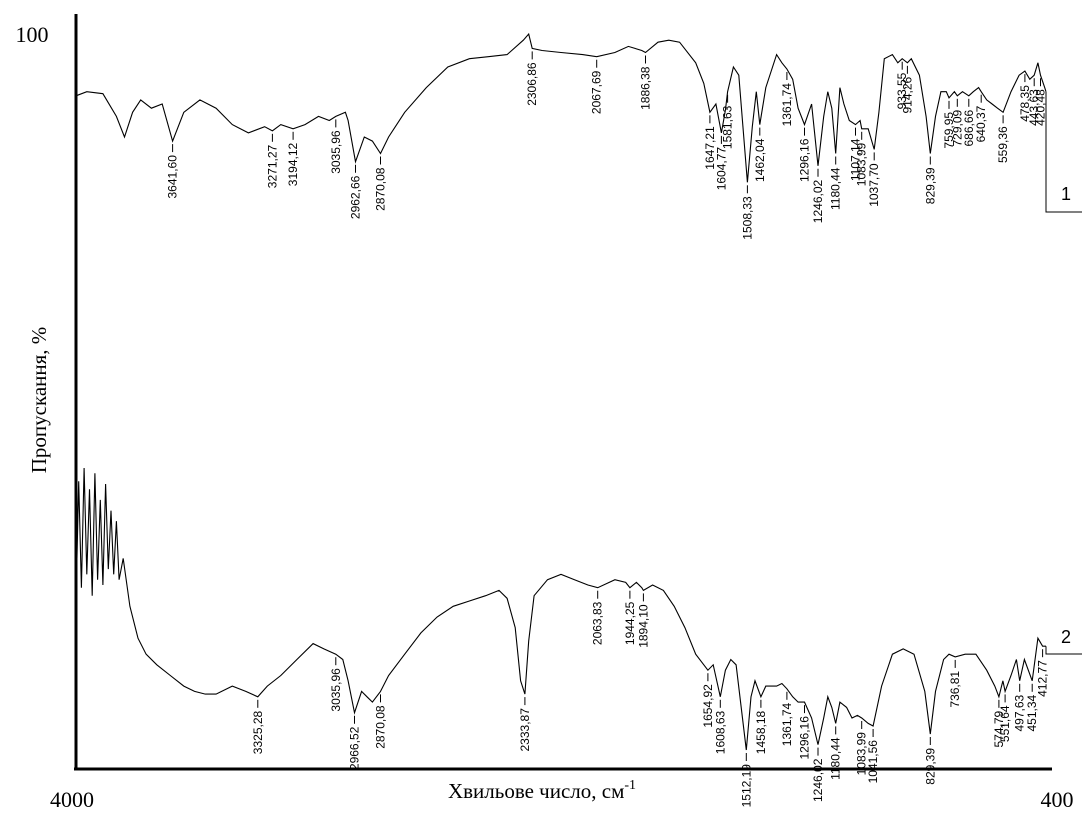 The height and width of the screenshot is (818, 1086). Describe the element at coordinates (955, 689) in the screenshot. I see `peak-label: 736,81` at that location.